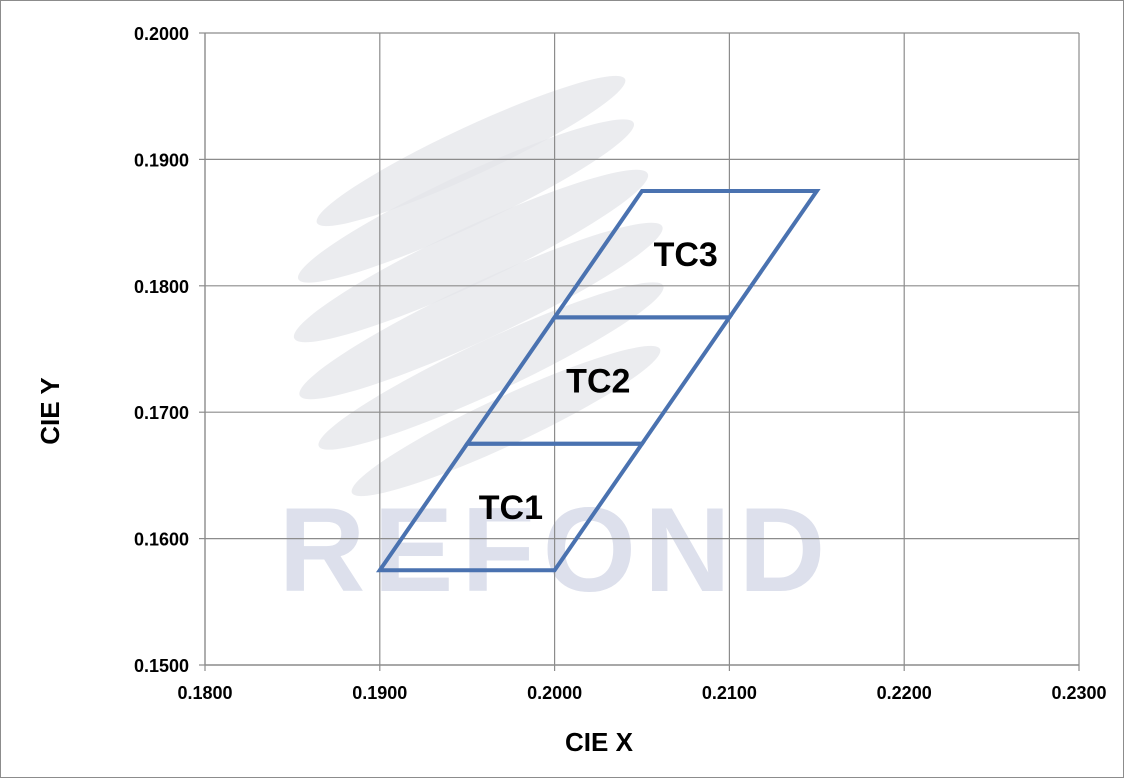  I want to click on y-tick-label: 0.1900, so click(161, 160).